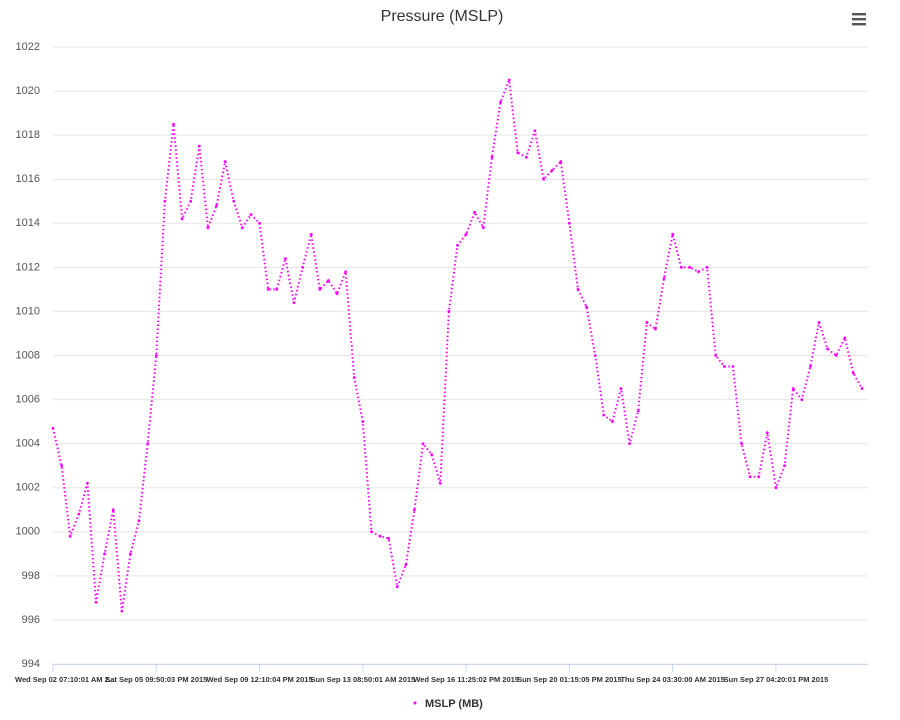 The image size is (900, 720). What do you see at coordinates (31, 620) in the screenshot?
I see `y-tick-label: 996` at bounding box center [31, 620].